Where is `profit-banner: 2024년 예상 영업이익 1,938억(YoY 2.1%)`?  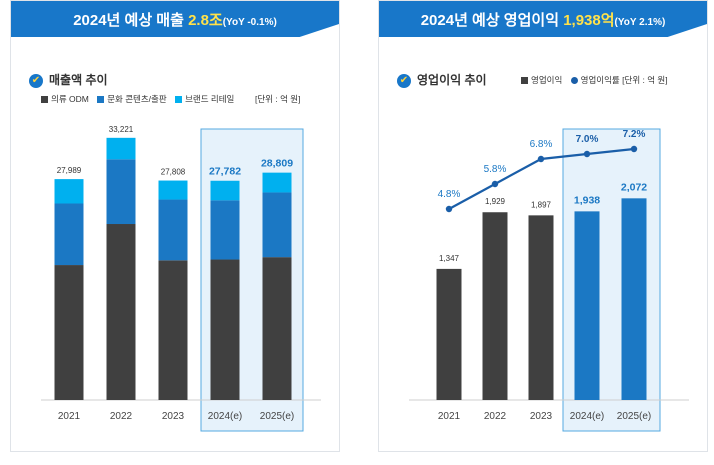 profit-banner: 2024년 예상 영업이익 1,938억(YoY 2.1%) is located at coordinates (543, 19).